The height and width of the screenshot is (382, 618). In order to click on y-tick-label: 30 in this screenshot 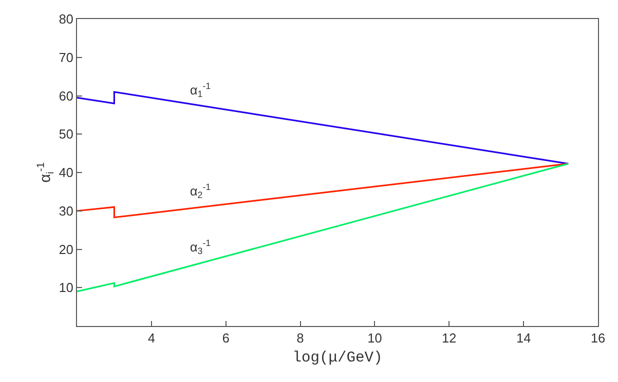, I will do `click(66, 210)`.